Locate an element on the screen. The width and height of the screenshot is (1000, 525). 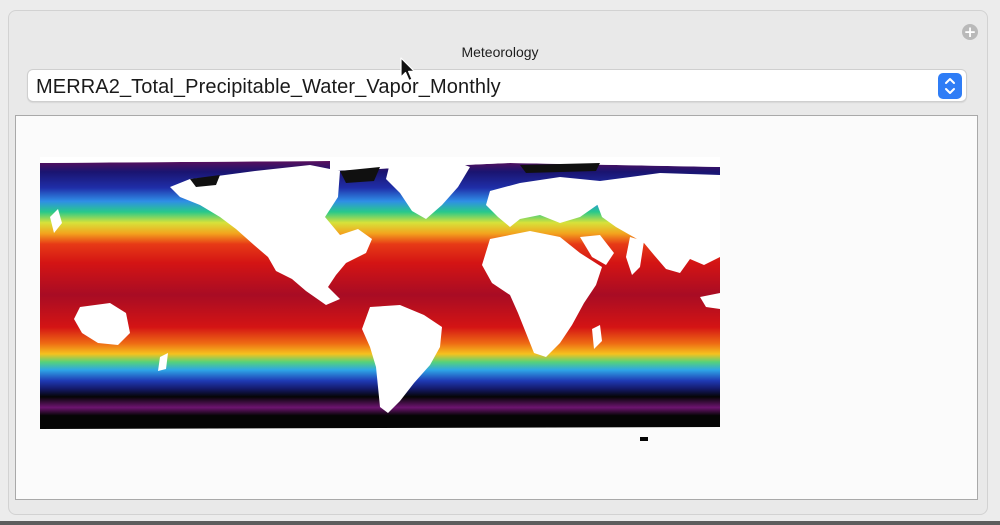
add-circle-icon: + is located at coordinates (970, 32).